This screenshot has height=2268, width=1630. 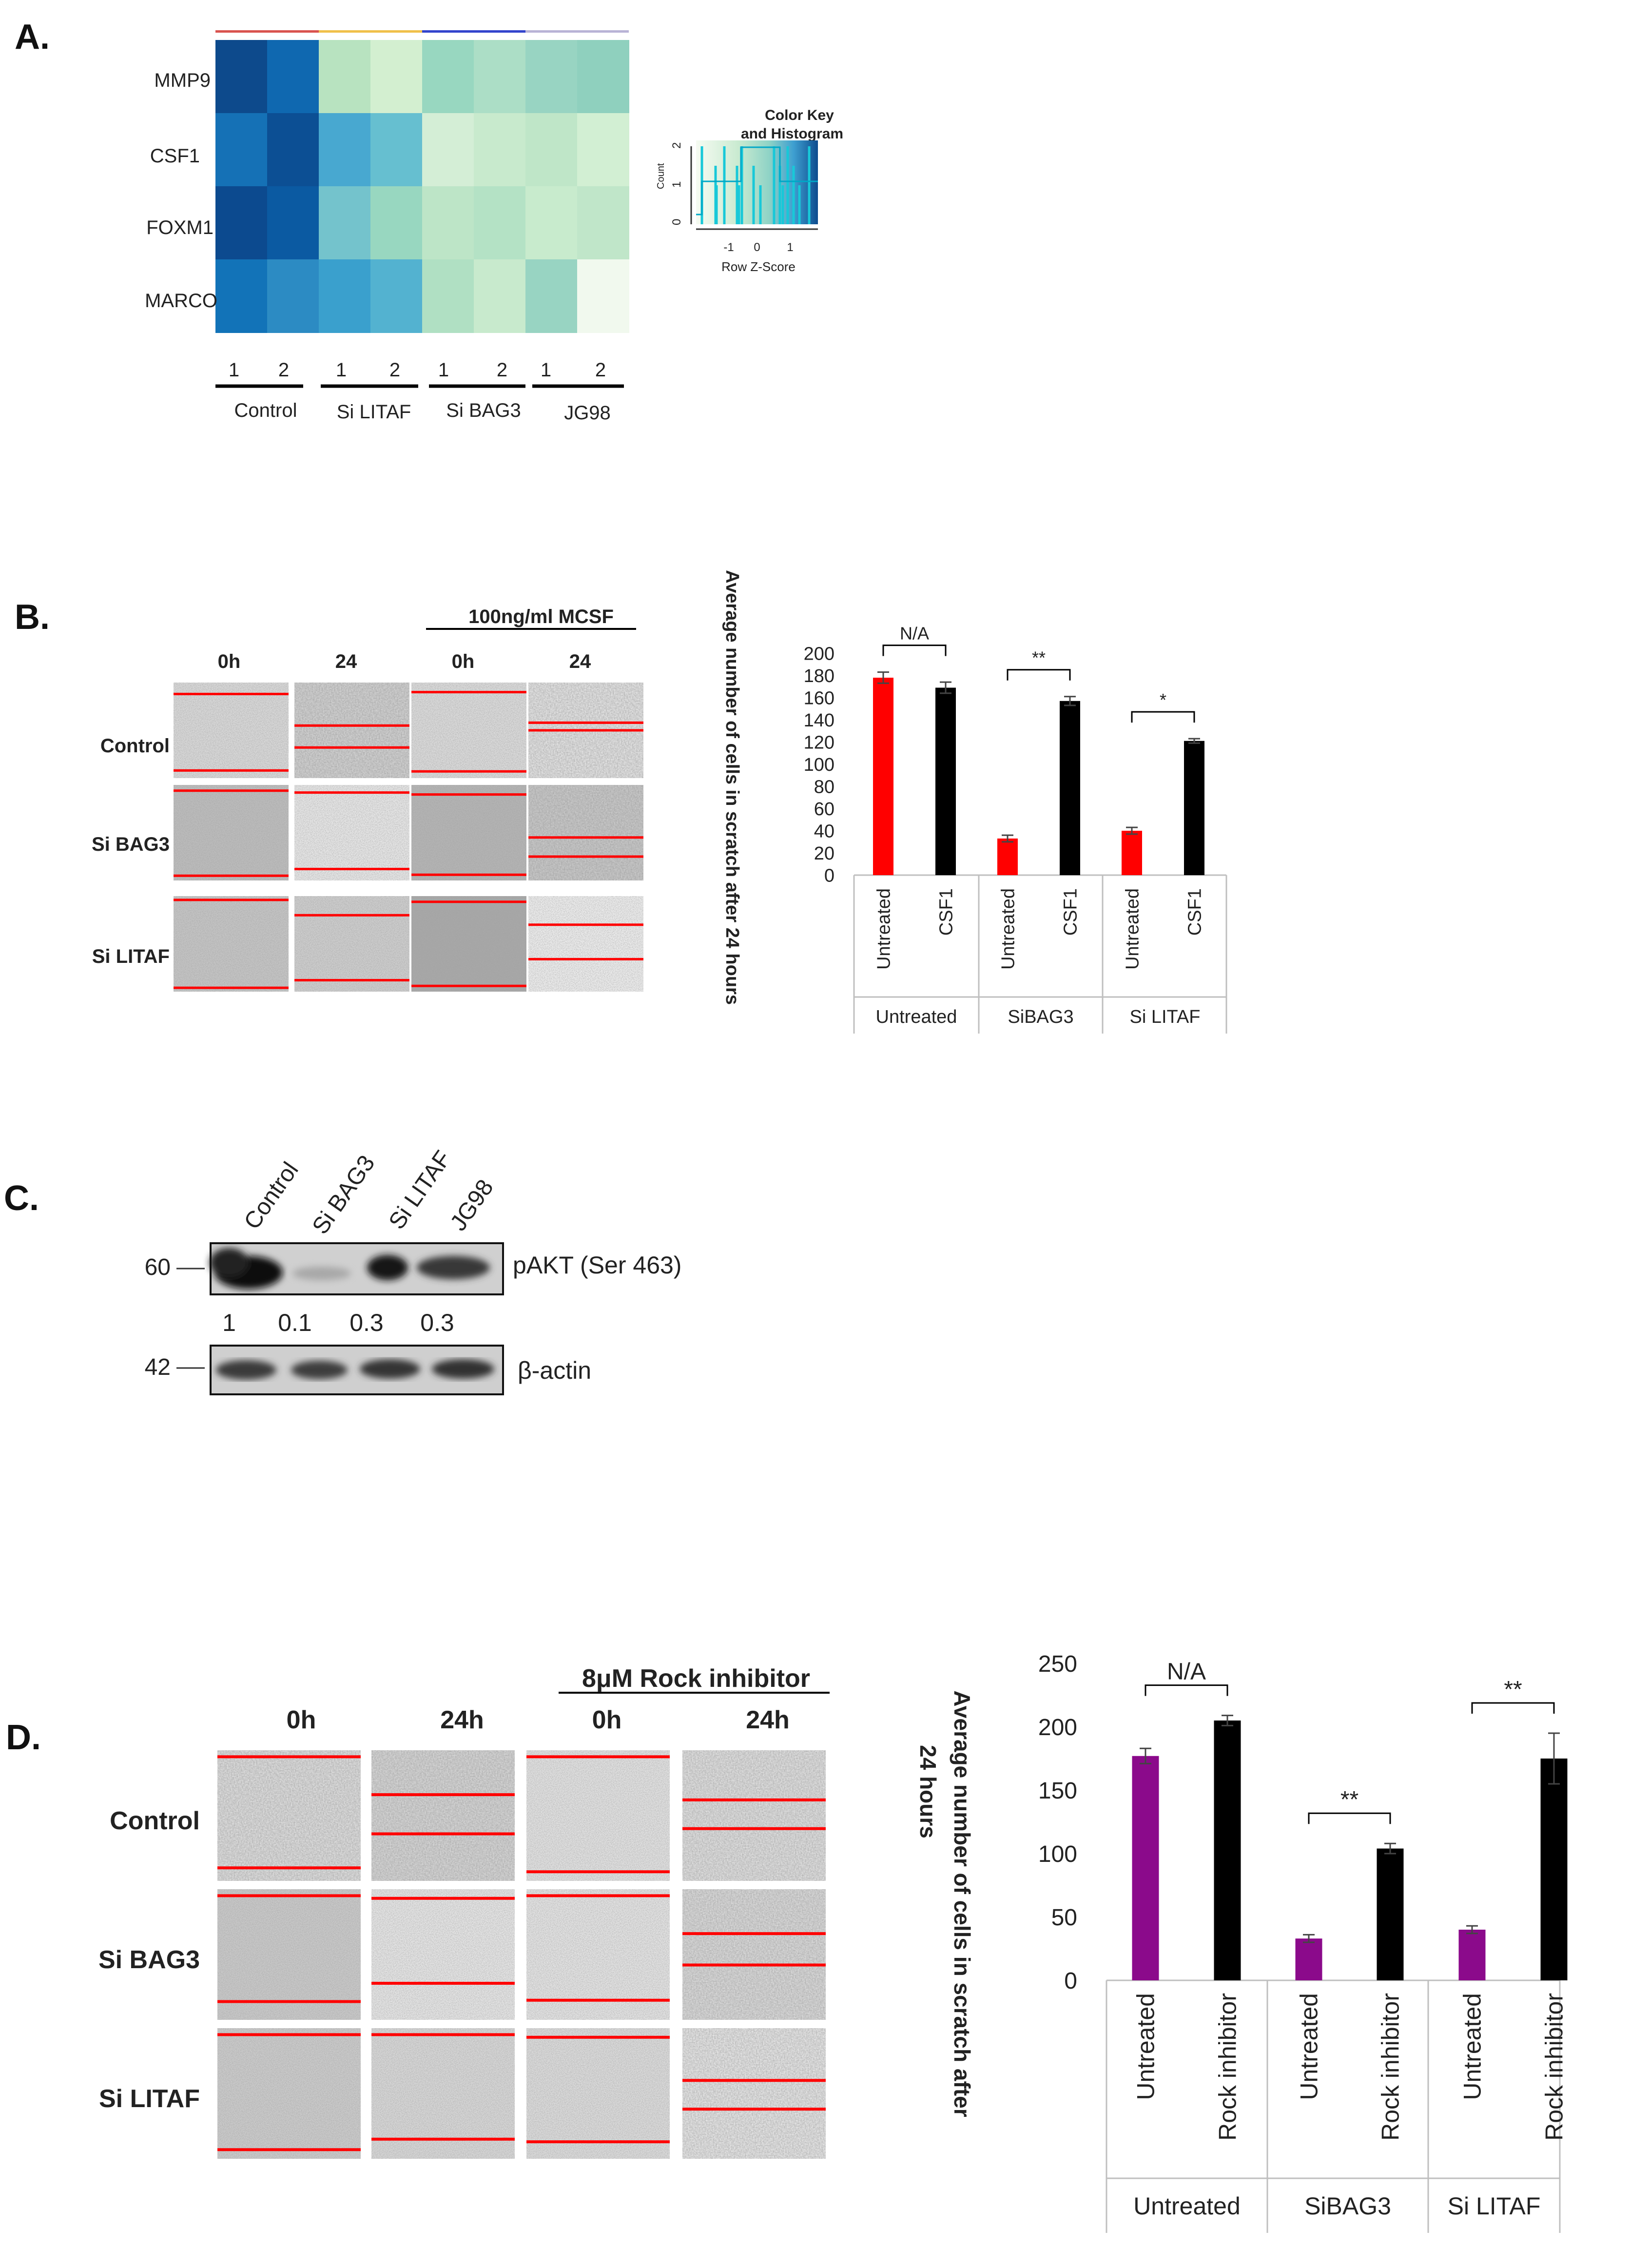 What do you see at coordinates (1070, 1981) in the screenshot?
I see `y-tick-label: 0` at bounding box center [1070, 1981].